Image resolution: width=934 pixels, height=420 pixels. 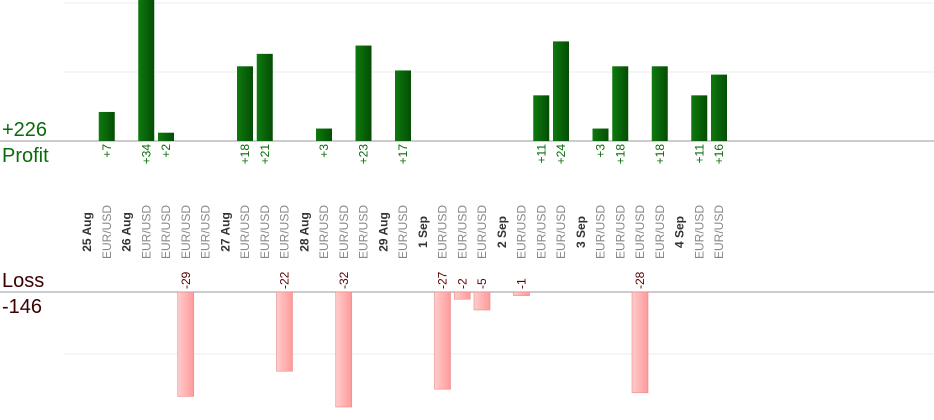 I want to click on profit-value-label: +2, so click(x=166, y=151).